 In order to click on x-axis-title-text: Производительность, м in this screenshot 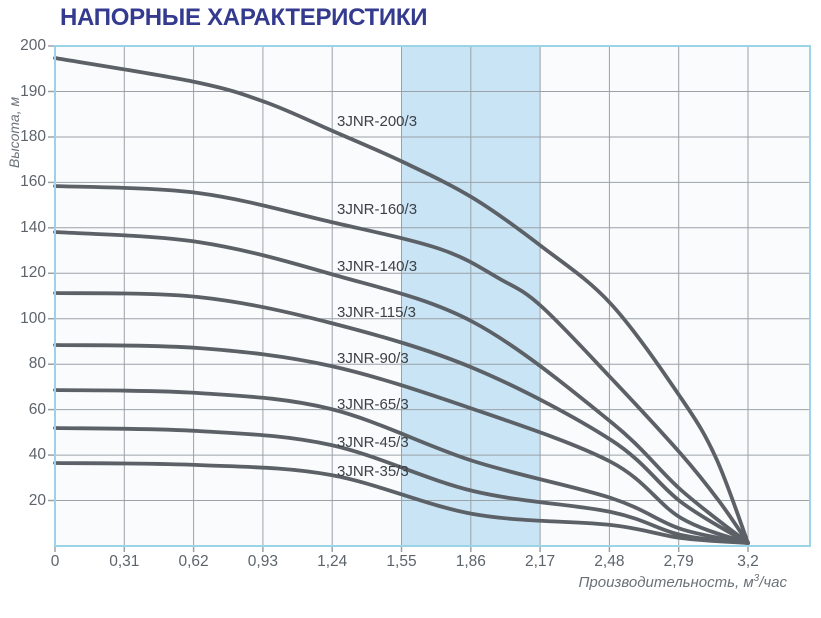, I will do `click(666, 582)`.